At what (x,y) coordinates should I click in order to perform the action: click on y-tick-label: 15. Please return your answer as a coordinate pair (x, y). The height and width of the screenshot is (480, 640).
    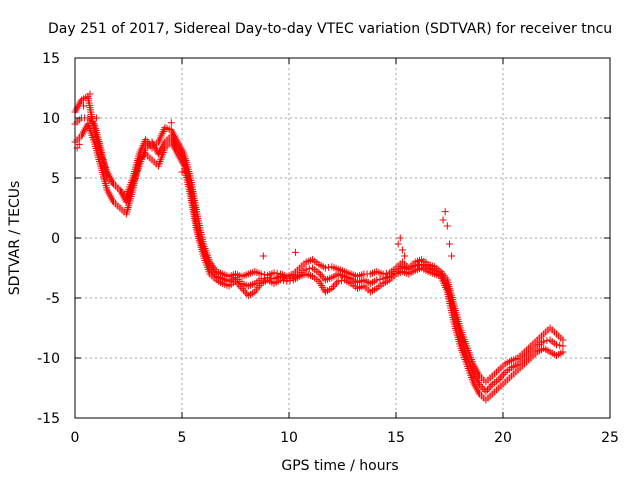
    Looking at the image, I should click on (51, 59).